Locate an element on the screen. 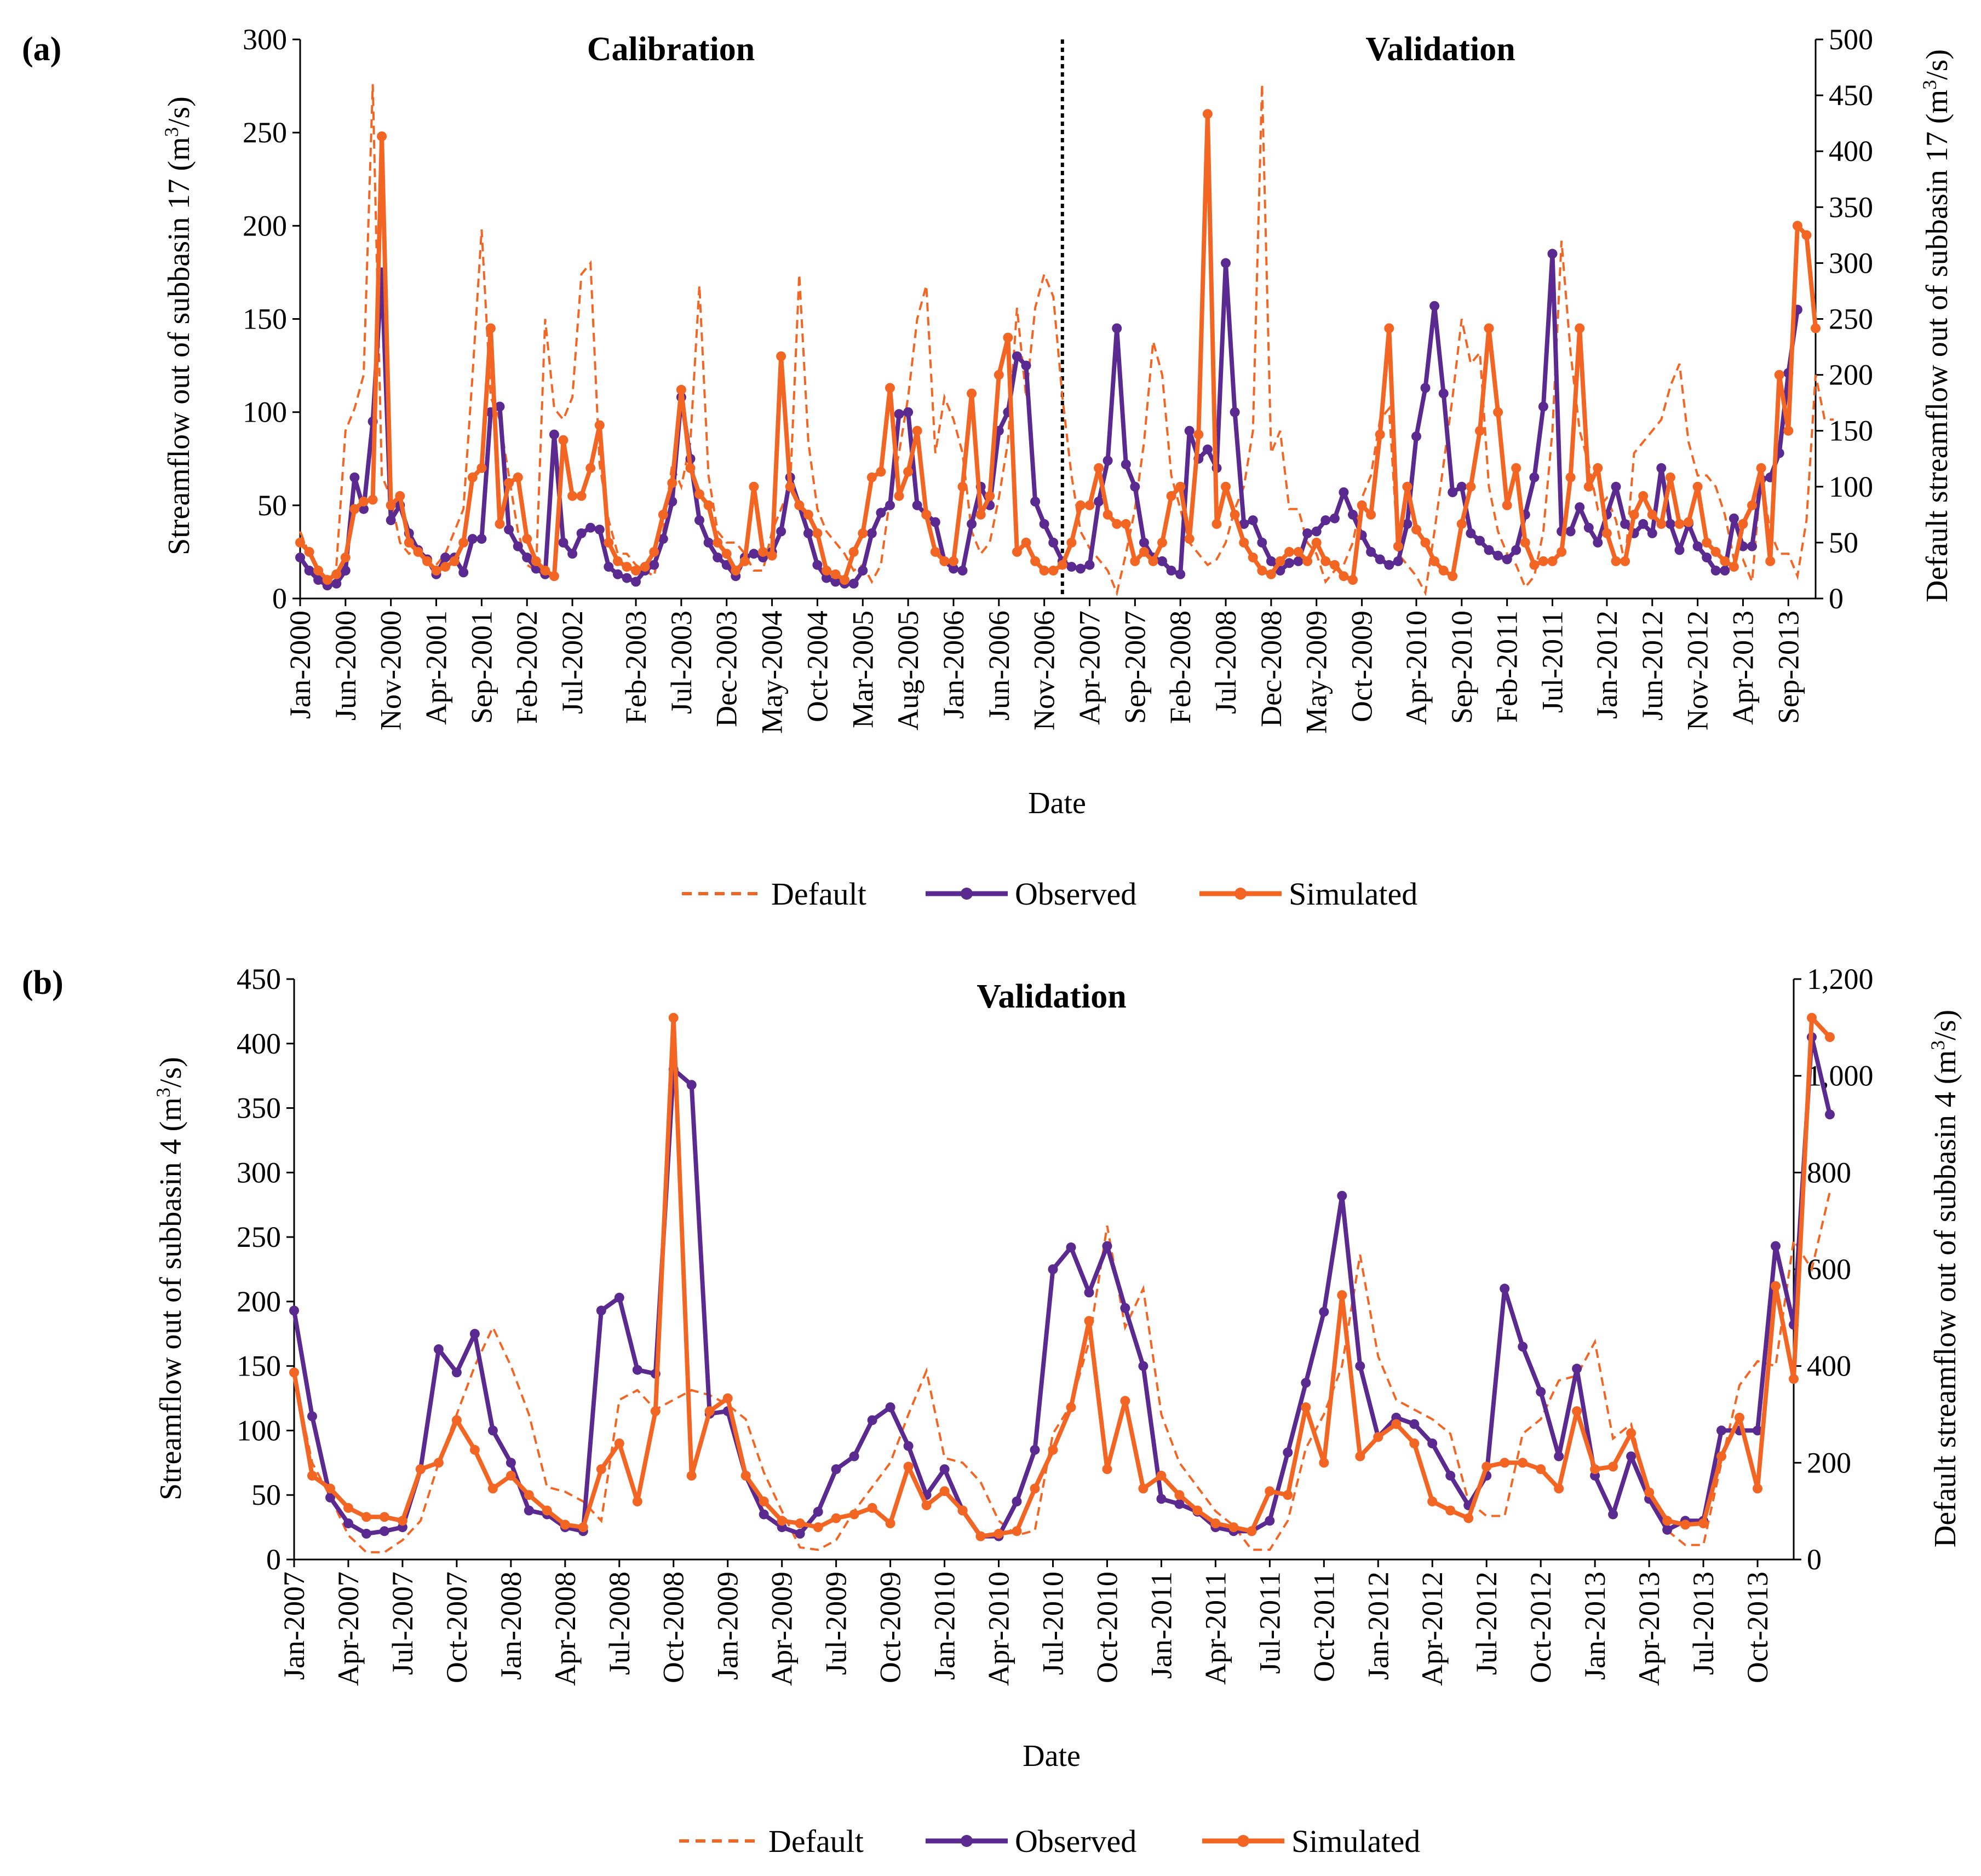  legend-a-default-label: Default is located at coordinates (819, 894).